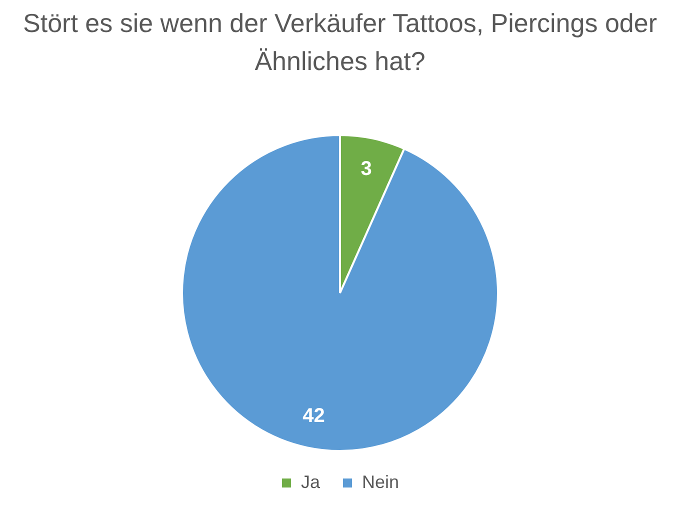 This screenshot has width=680, height=518. I want to click on data-label: 42, so click(313, 416).